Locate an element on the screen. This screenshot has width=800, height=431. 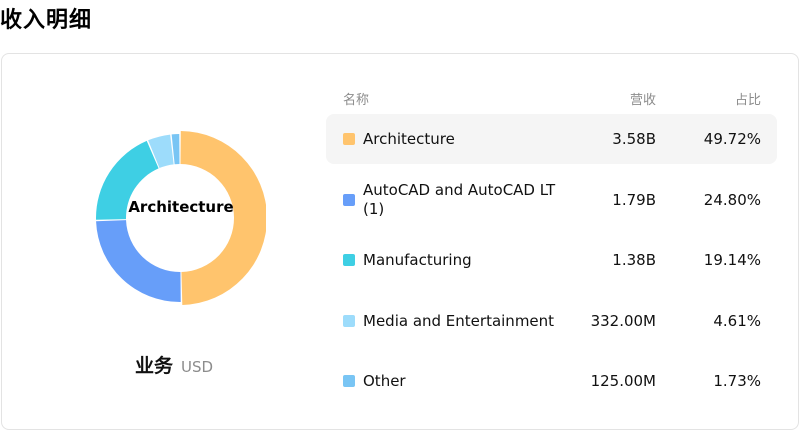
segment-label: 业务 USD is located at coordinates (174, 364).